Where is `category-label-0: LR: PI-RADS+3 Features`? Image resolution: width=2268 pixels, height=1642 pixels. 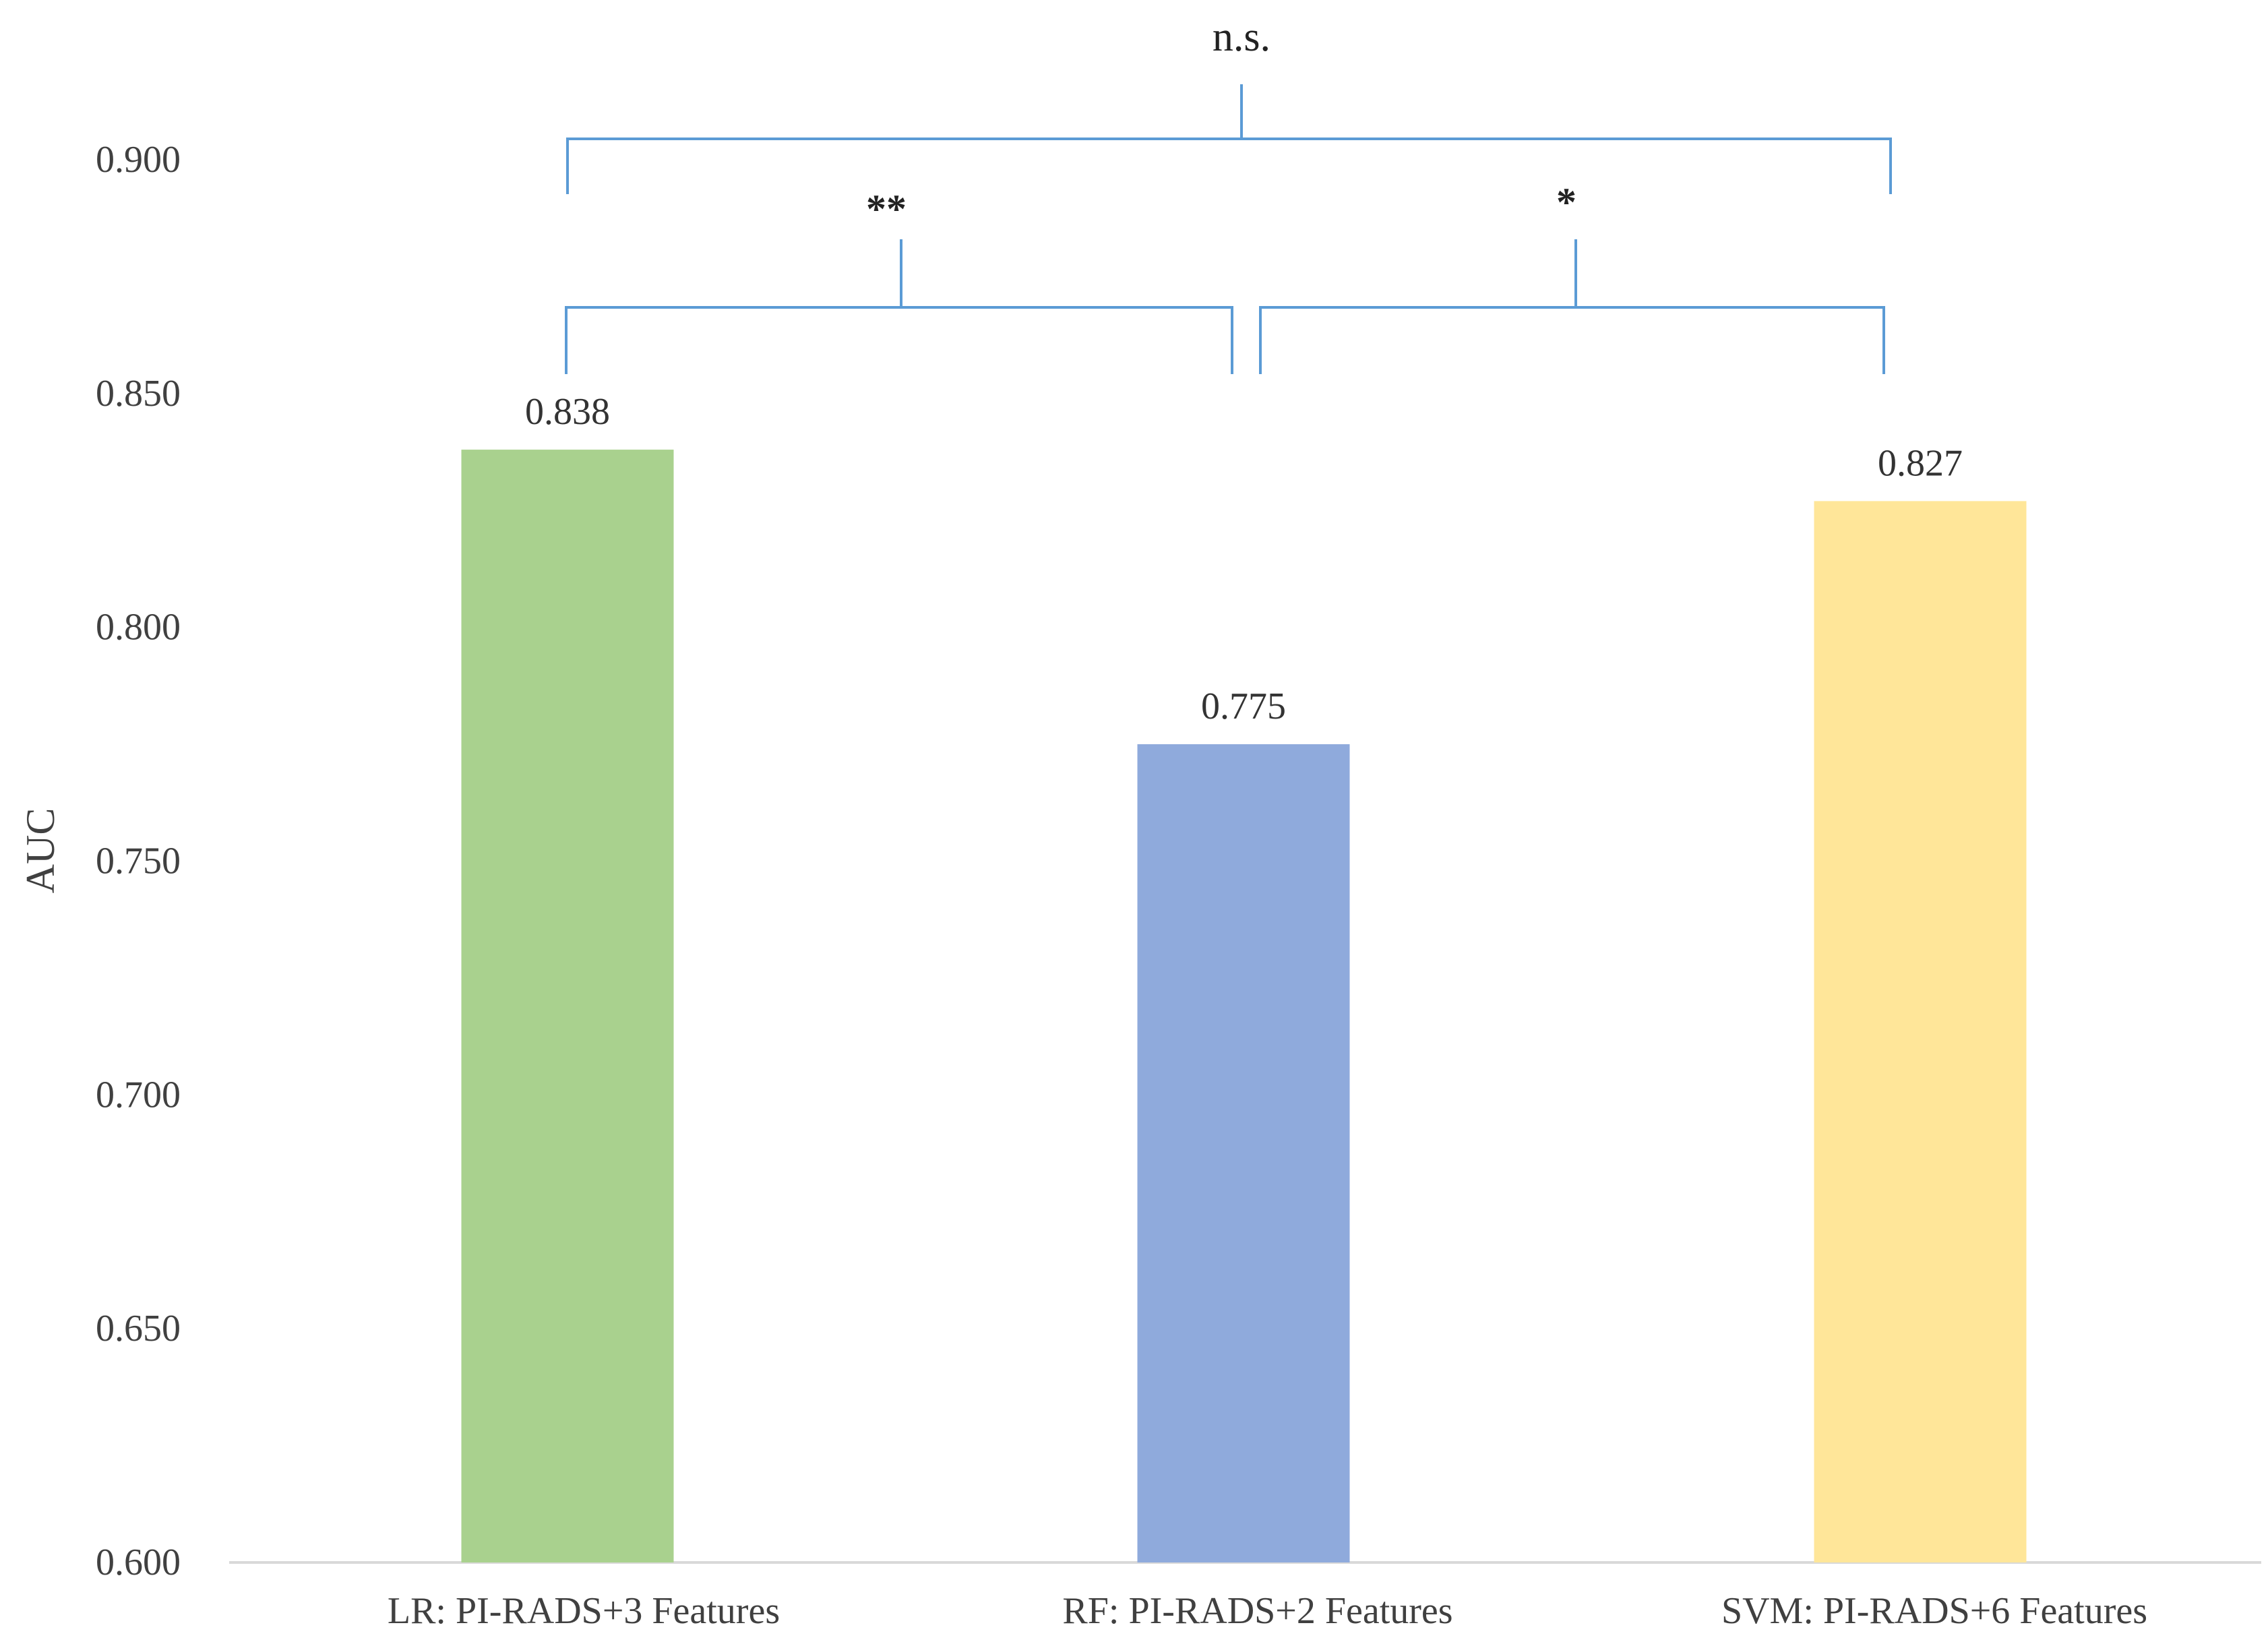 category-label-0: LR: PI-RADS+3 Features is located at coordinates (584, 1611).